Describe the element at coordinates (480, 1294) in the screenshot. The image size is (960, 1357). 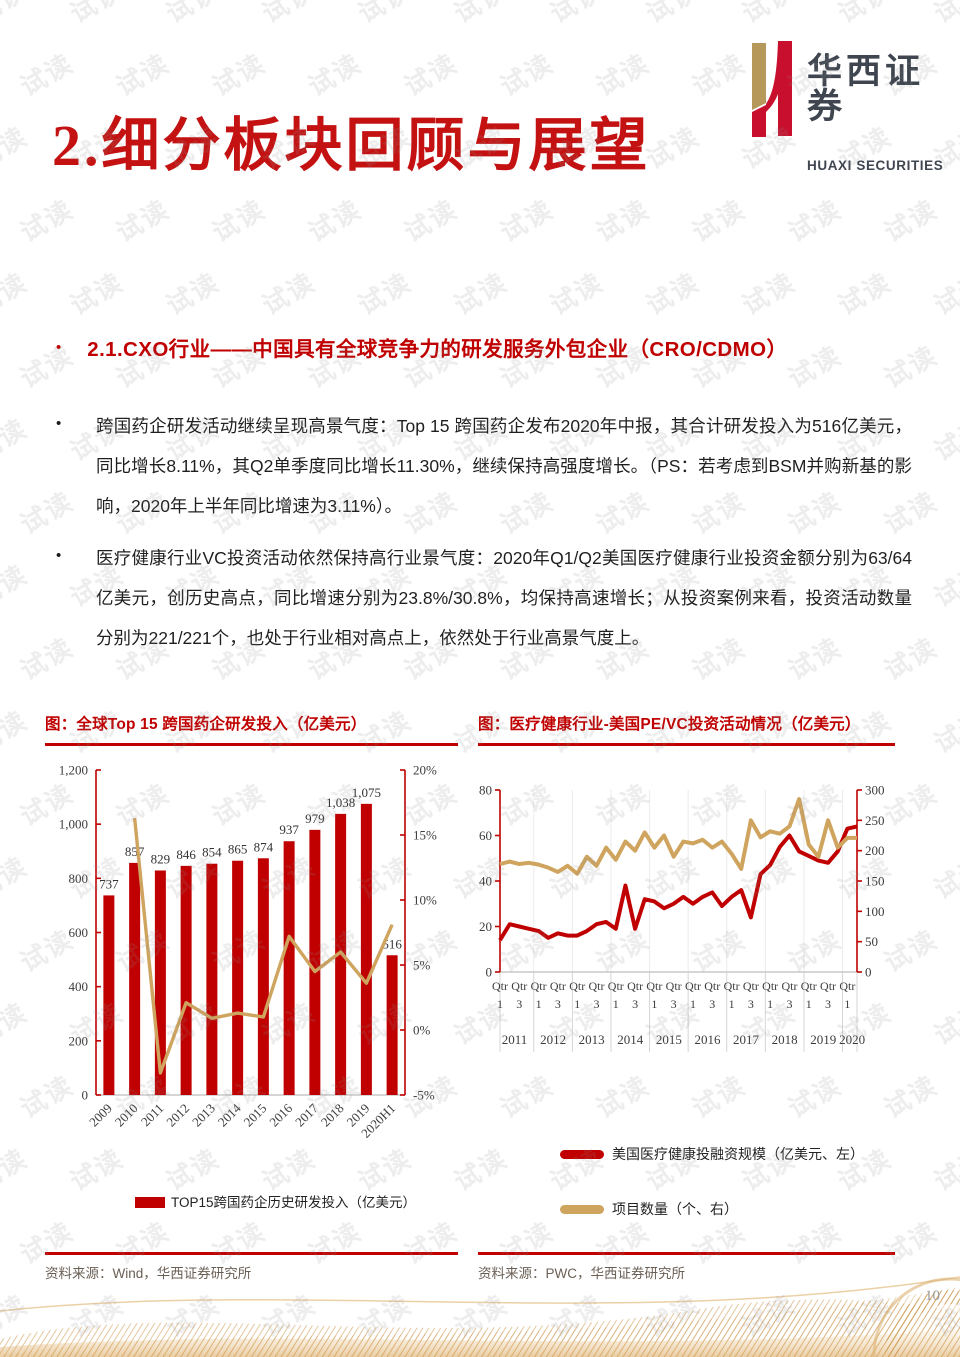
I see `wave-line` at that location.